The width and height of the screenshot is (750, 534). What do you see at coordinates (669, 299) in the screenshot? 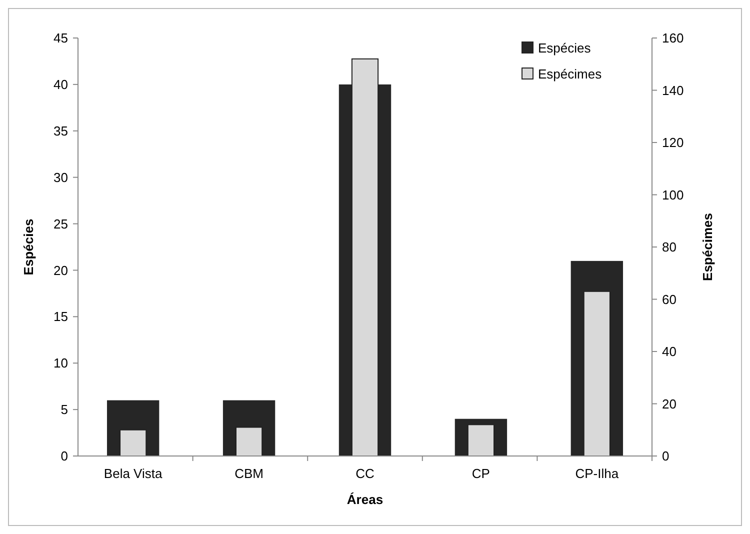
I see `y2-tick-label: 60` at bounding box center [669, 299].